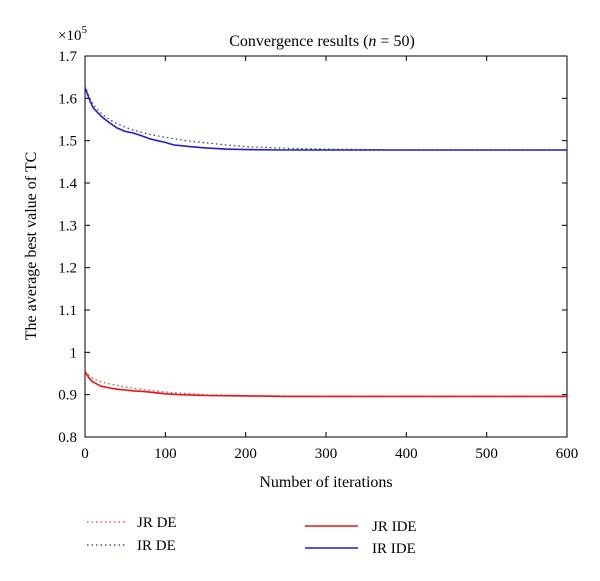 This screenshot has height=581, width=600. Describe the element at coordinates (165, 454) in the screenshot. I see `x-tick-label: 100` at that location.